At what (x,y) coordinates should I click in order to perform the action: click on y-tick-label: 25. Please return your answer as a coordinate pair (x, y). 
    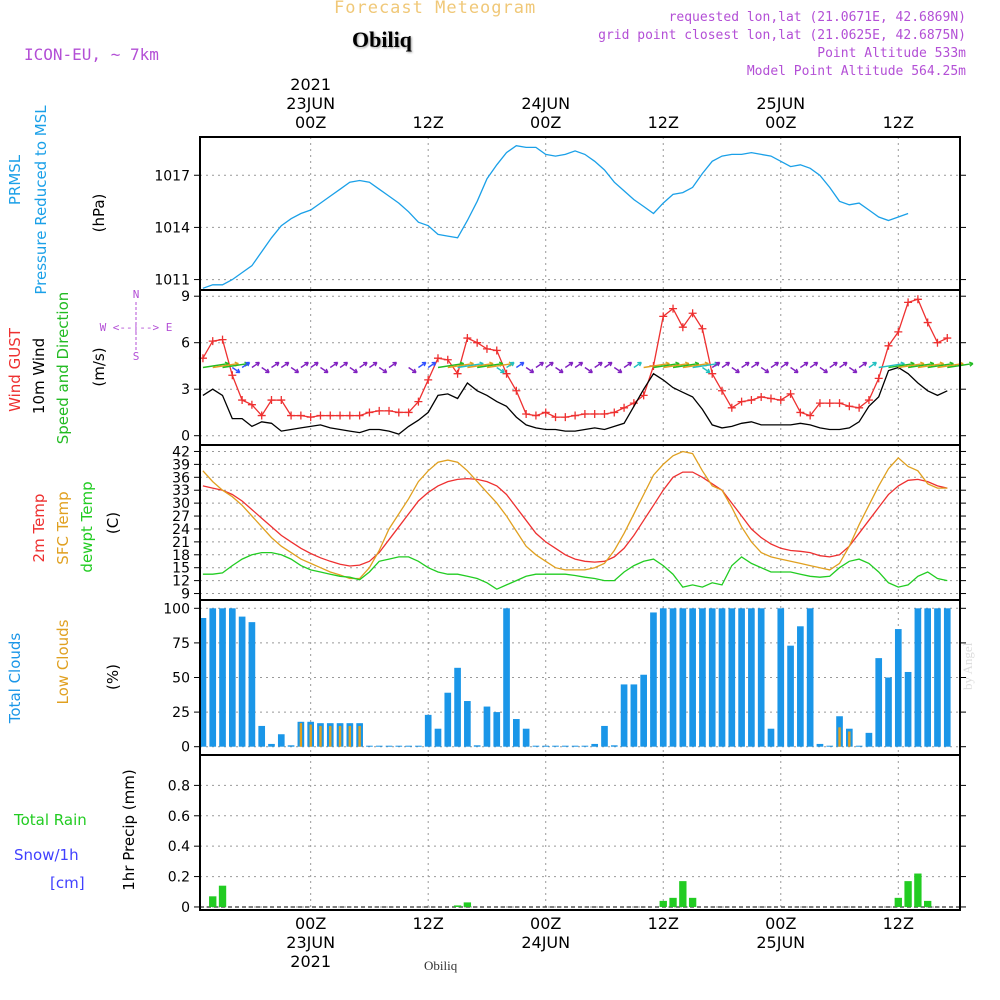
    Looking at the image, I should click on (181, 713).